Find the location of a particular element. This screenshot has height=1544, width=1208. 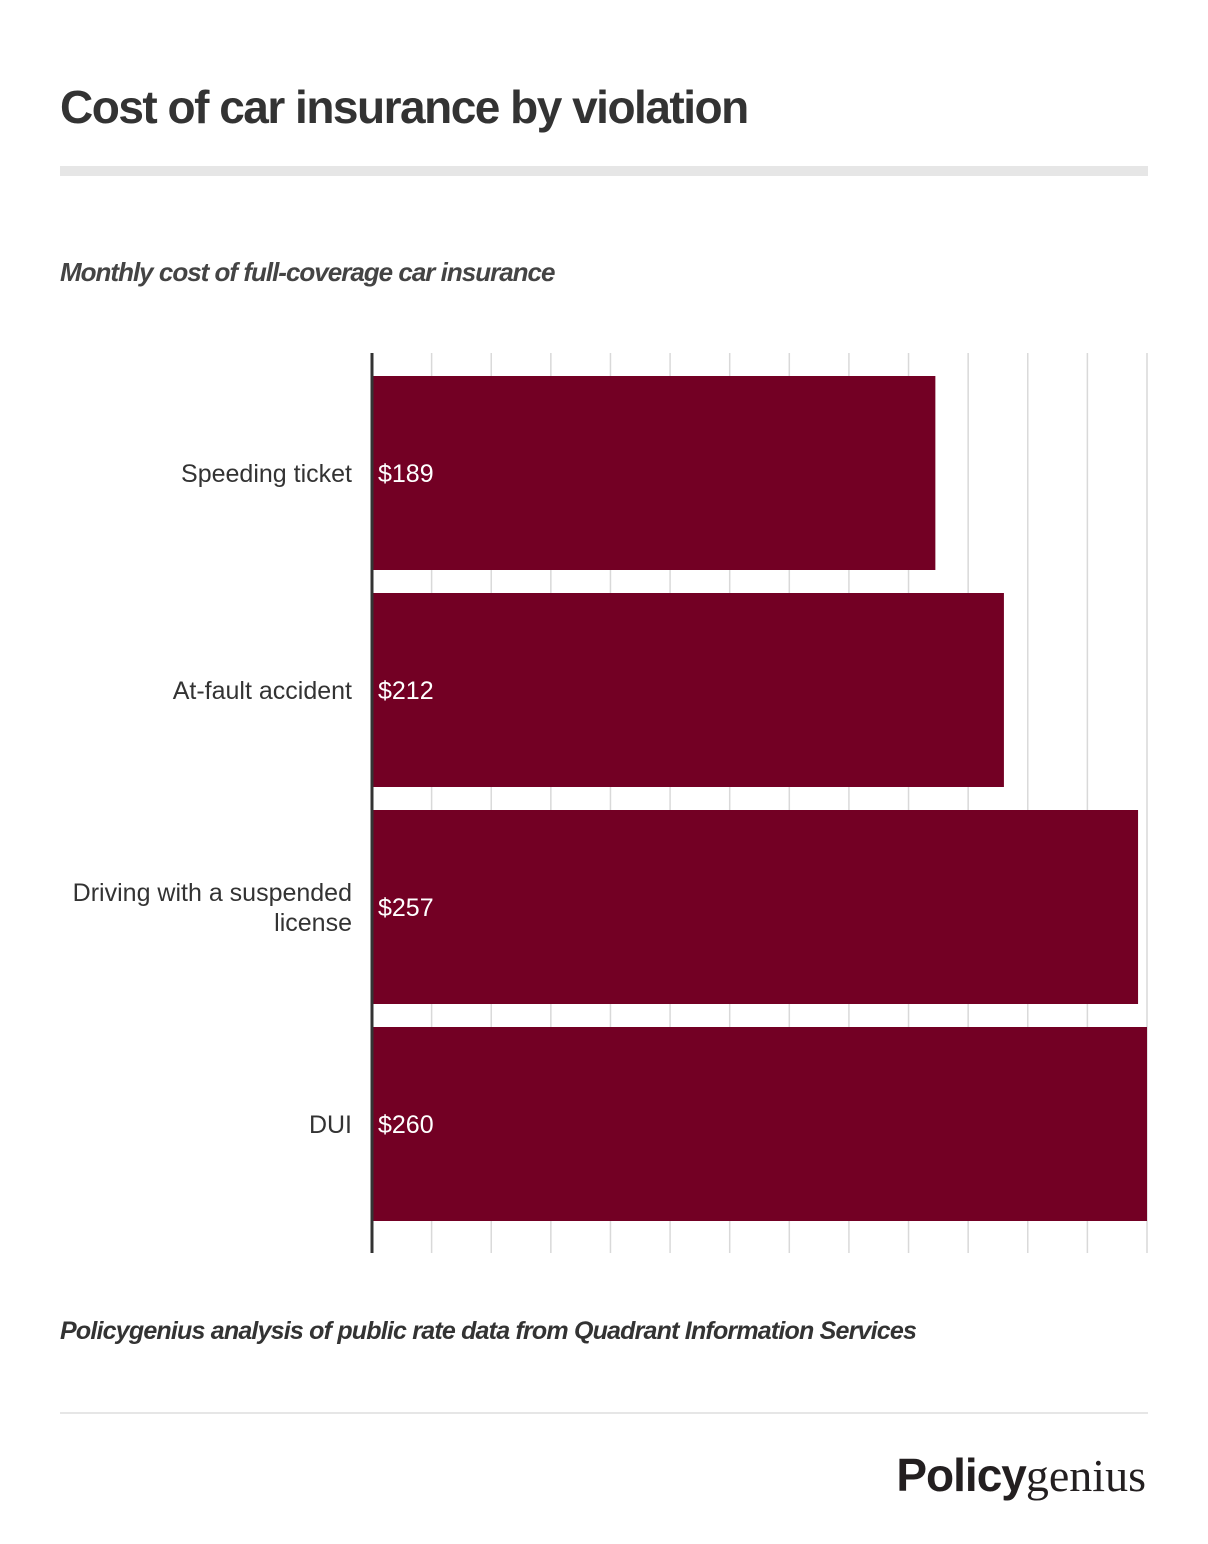

data-label: $260 is located at coordinates (406, 1125).